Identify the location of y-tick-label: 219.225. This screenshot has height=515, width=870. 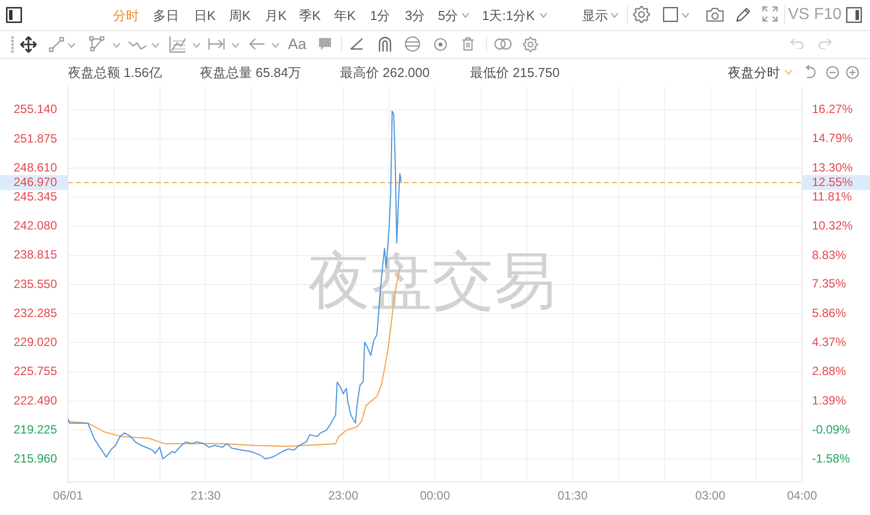
(36, 429).